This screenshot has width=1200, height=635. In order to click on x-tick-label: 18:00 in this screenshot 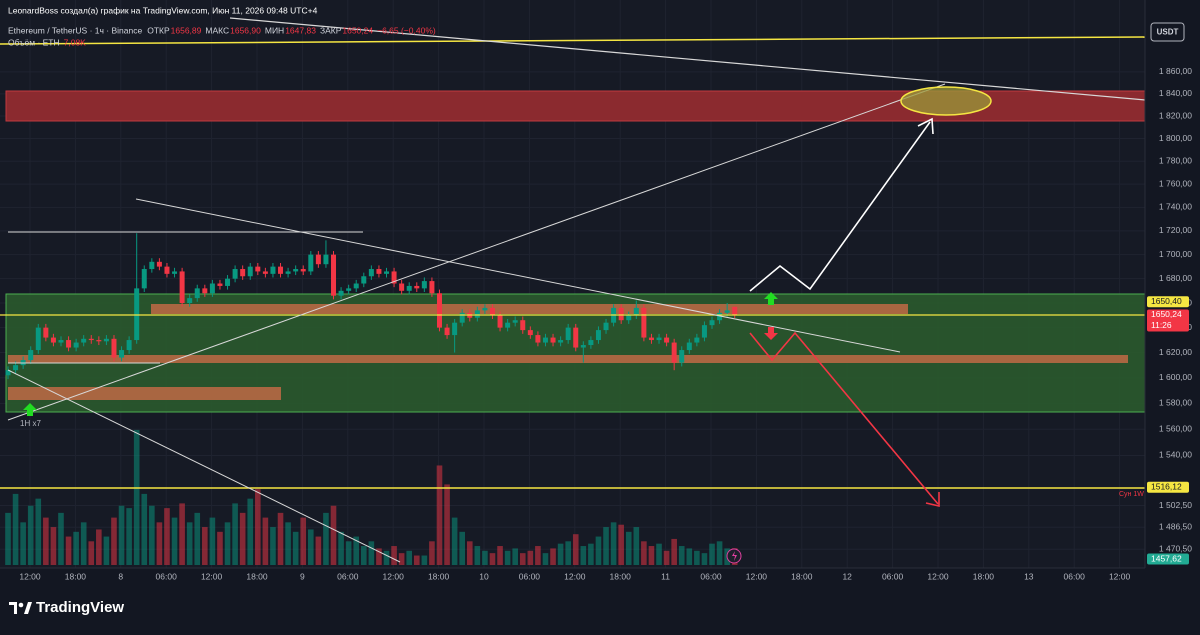, I will do `click(621, 576)`.